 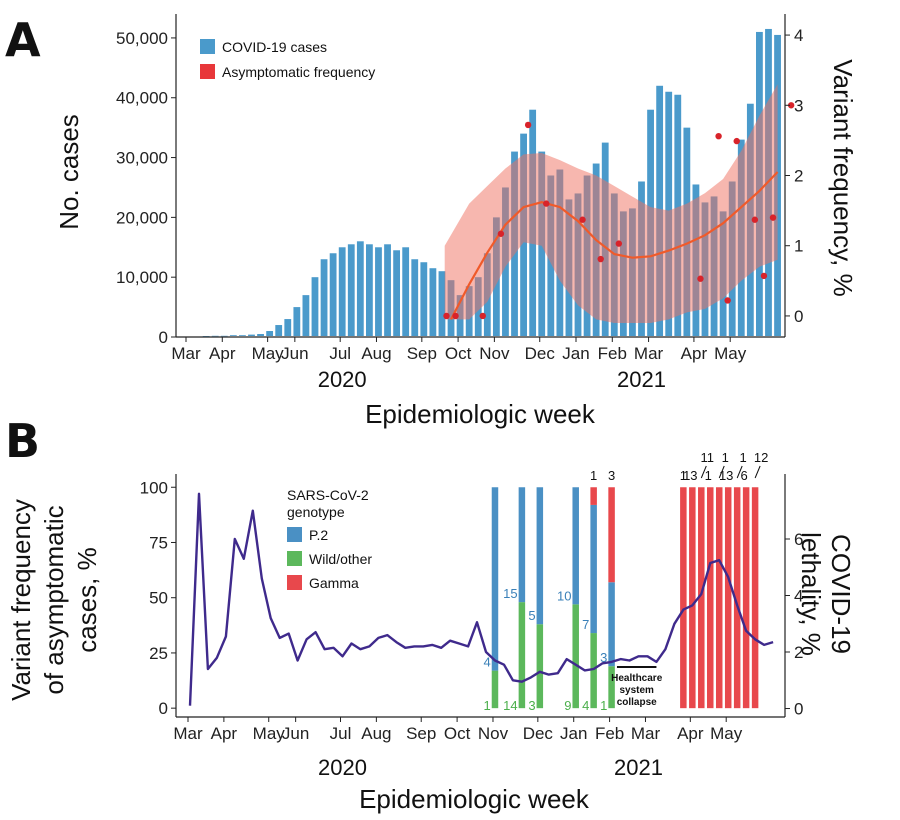 What do you see at coordinates (575, 353) in the screenshot?
I see `x-tick-label: Jan` at bounding box center [575, 353].